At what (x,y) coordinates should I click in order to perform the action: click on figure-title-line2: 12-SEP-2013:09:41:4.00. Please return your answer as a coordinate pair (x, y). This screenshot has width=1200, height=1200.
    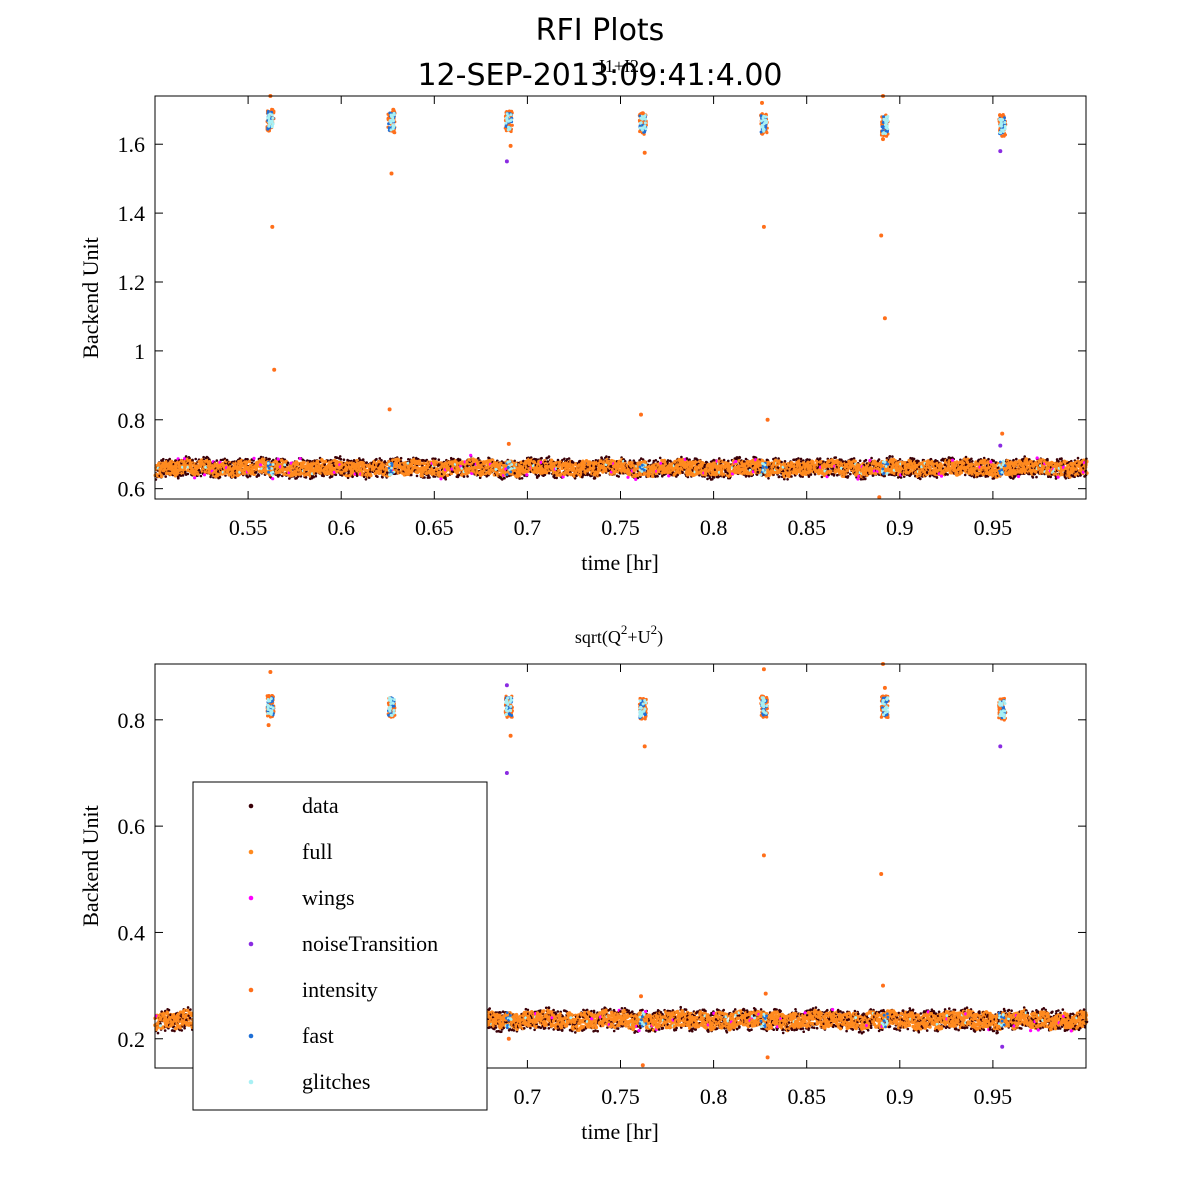
    Looking at the image, I should click on (599, 75).